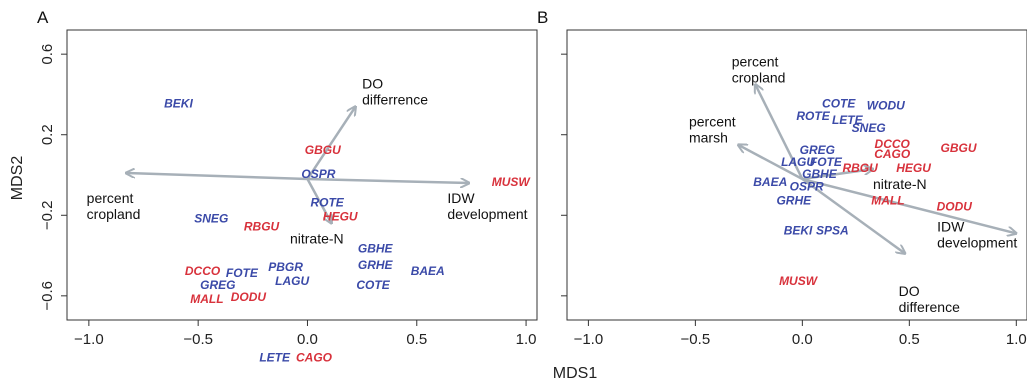 The width and height of the screenshot is (1027, 385). I want to click on panel-letter: B, so click(542, 17).